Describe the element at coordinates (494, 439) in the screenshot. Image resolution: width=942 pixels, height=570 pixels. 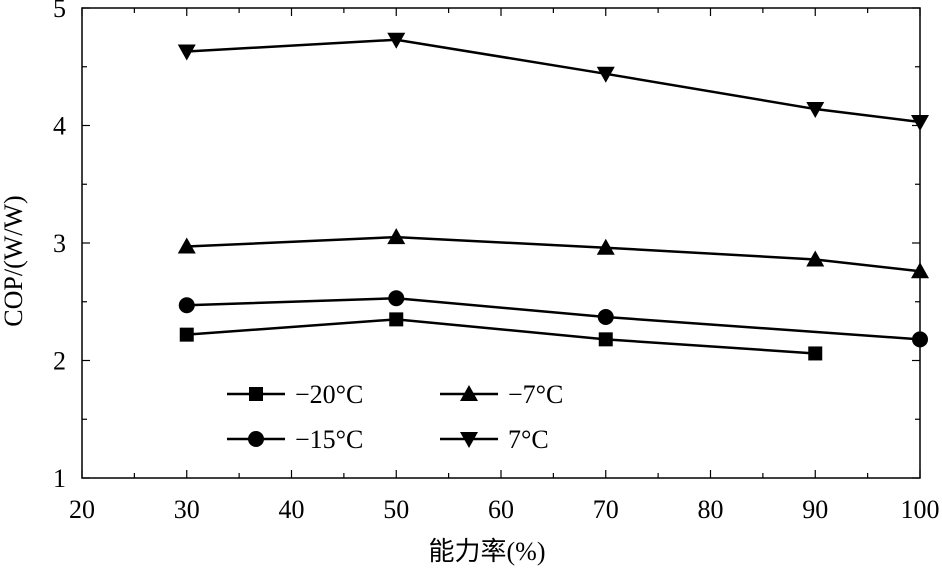
I see `legend-item: 7°C` at that location.